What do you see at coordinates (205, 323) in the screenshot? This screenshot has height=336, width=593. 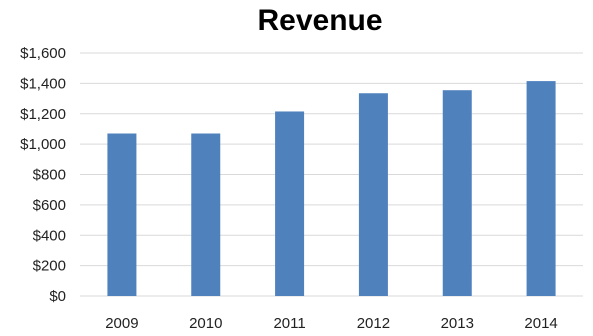 I see `x-tick-label: 2010` at bounding box center [205, 323].